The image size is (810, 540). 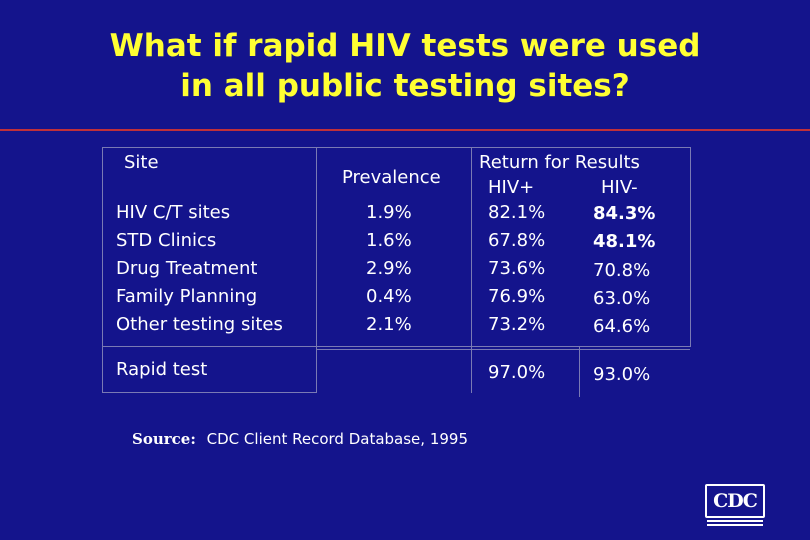 What do you see at coordinates (622, 298) in the screenshot?
I see `row-4-hiv-negative: 63.0%` at bounding box center [622, 298].